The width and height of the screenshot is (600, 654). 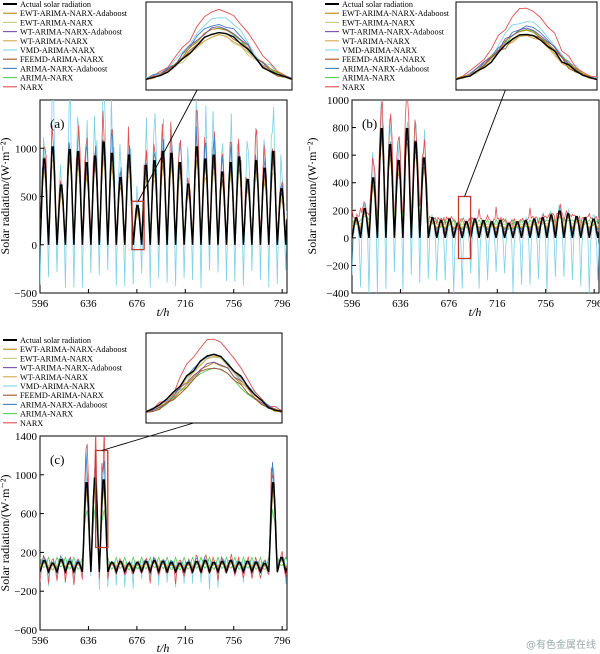 What do you see at coordinates (561, 644) in the screenshot?
I see `watermark: @有色金属在线` at bounding box center [561, 644].